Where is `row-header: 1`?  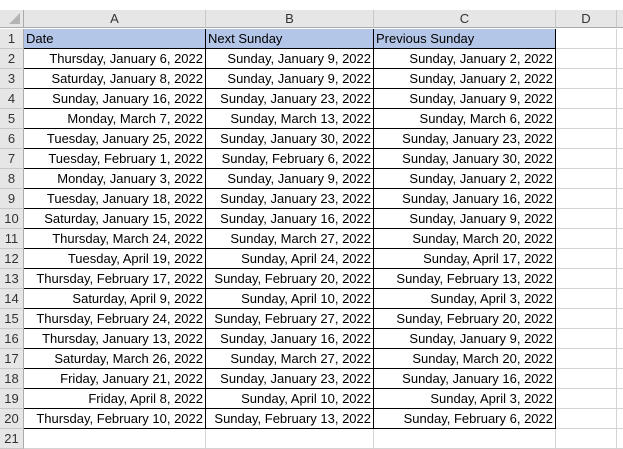
row-header: 1 is located at coordinates (12, 39).